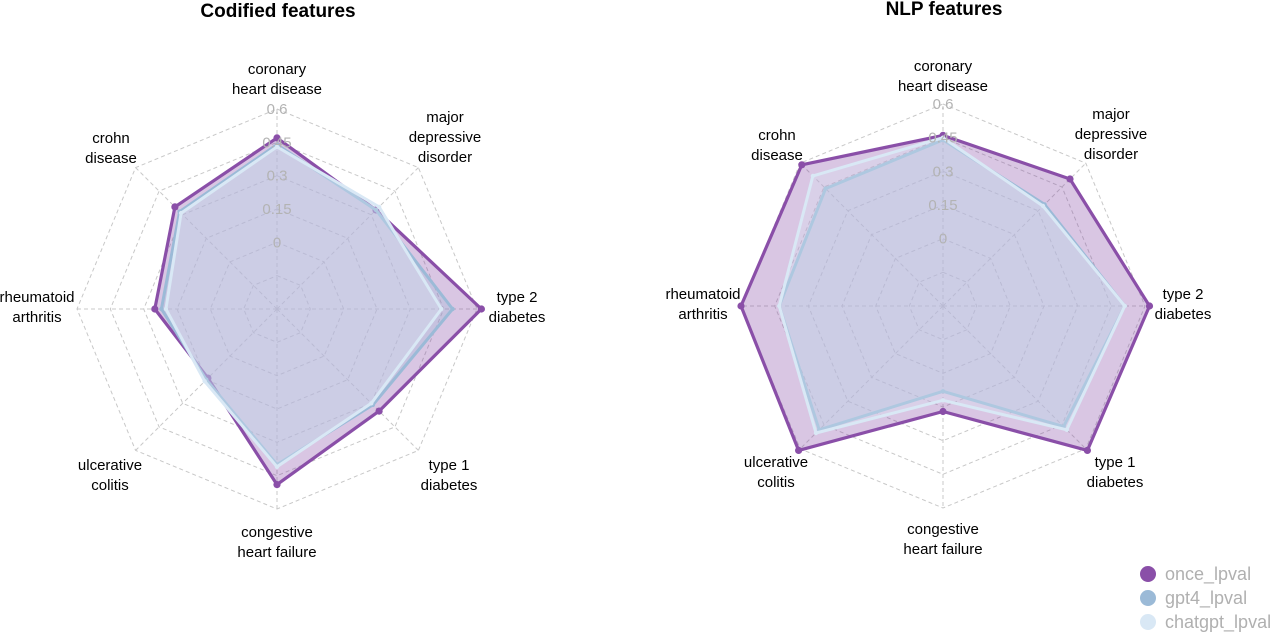  I want to click on legend-item-gpt4-lpval: gpt4_lpval, so click(1193, 598).